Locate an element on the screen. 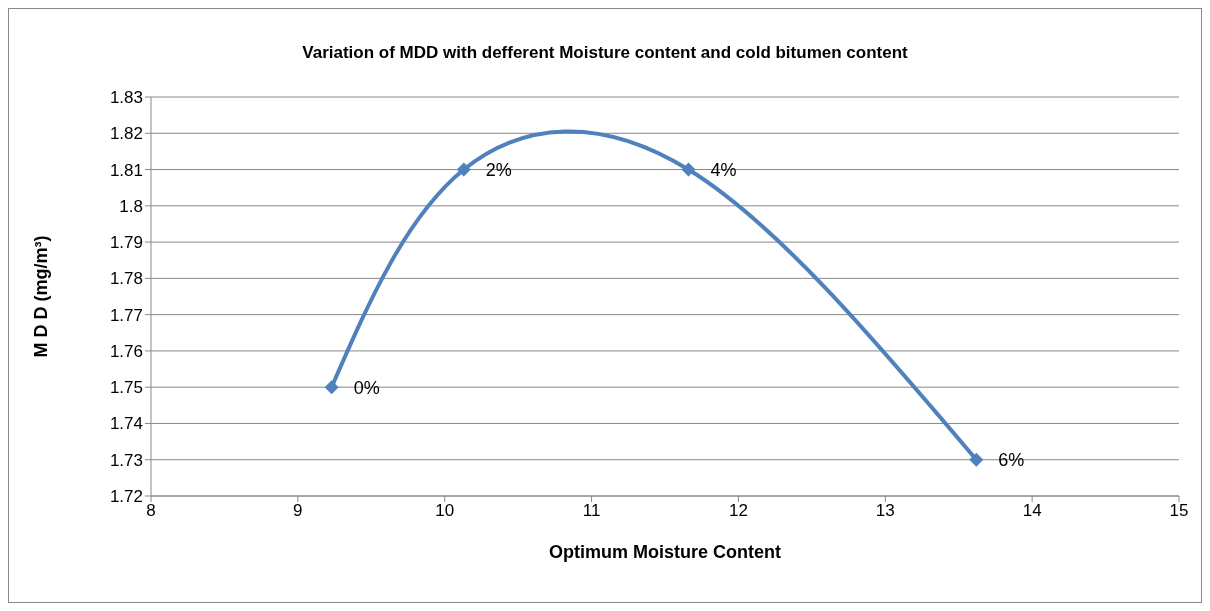 The width and height of the screenshot is (1210, 611). x-tick-label: 10 is located at coordinates (445, 511).